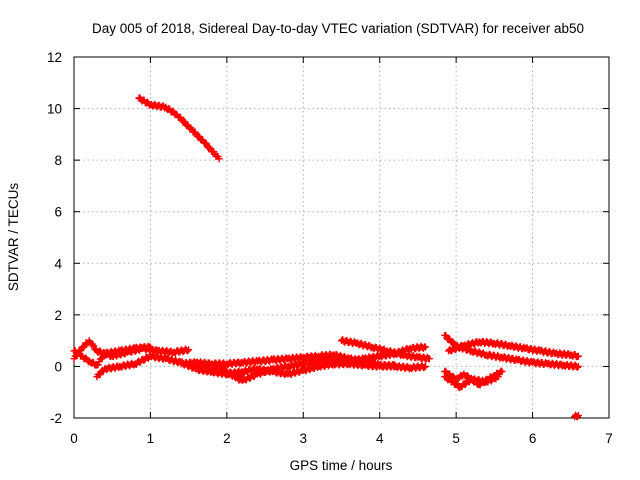  What do you see at coordinates (456, 438) in the screenshot?
I see `x-tick-label: 5` at bounding box center [456, 438].